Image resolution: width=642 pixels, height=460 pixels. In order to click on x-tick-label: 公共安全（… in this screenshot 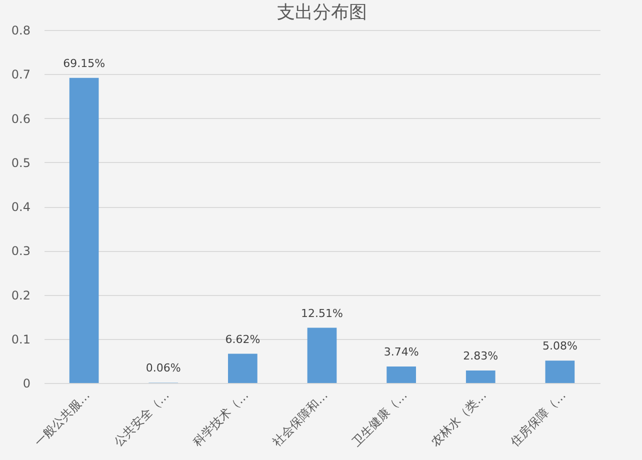, I will do `click(141, 418)`.